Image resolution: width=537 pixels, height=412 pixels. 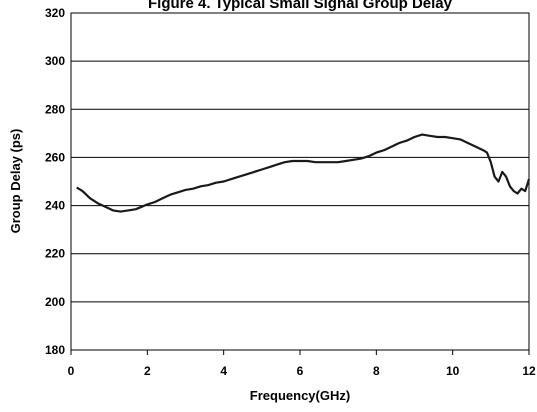 What do you see at coordinates (55, 181) in the screenshot?
I see `y-tick-labels: 180 200 220 240 260 280 300 320` at bounding box center [55, 181].